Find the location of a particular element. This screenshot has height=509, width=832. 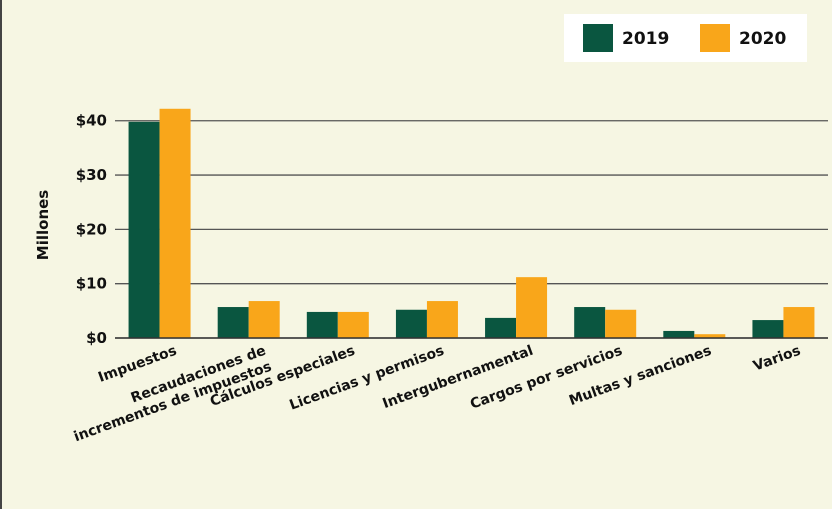

legend-label: 2020 is located at coordinates (762, 39).